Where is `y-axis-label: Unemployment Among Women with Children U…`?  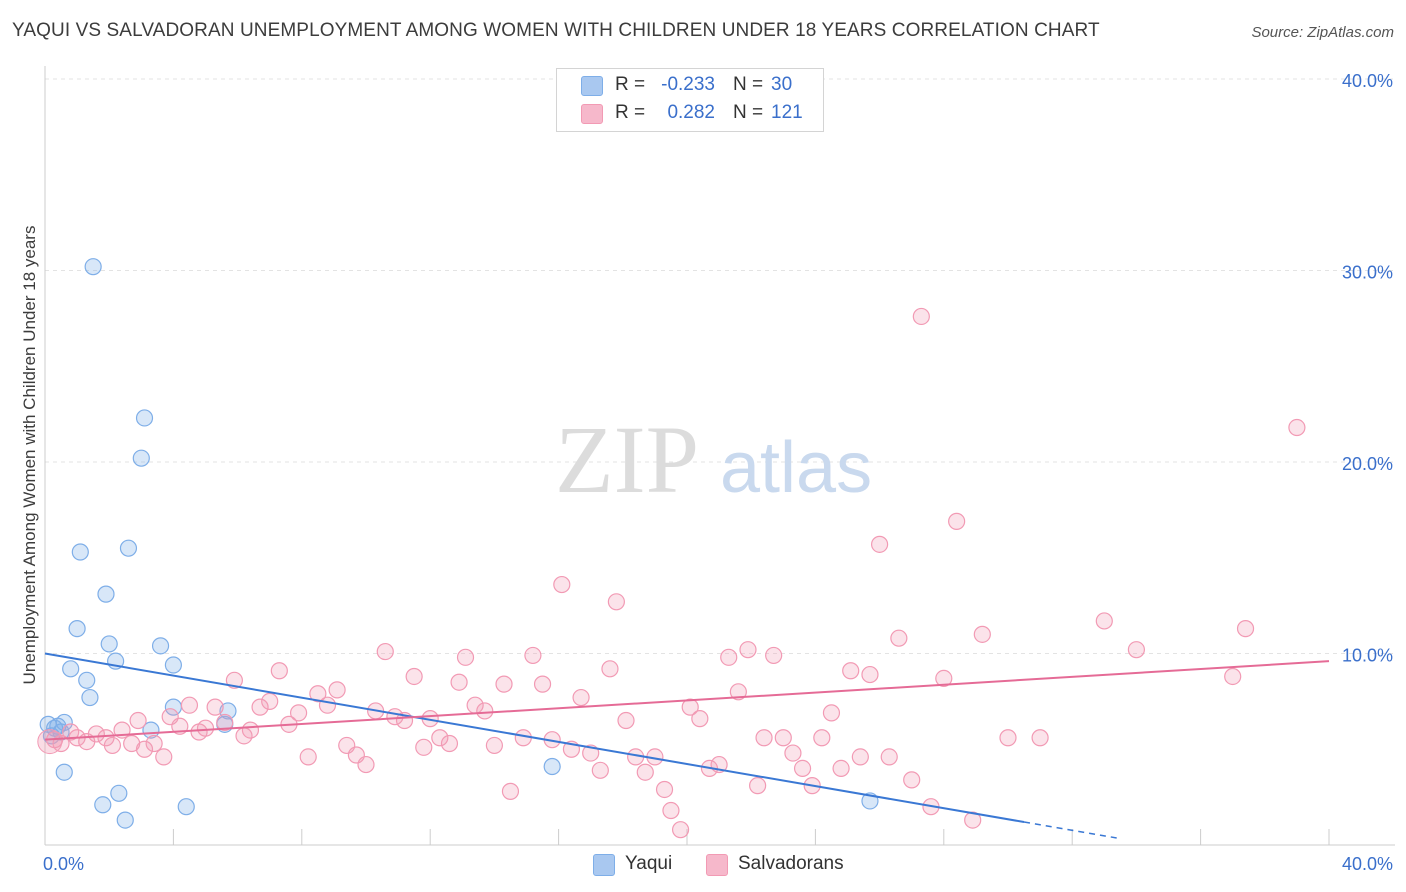
y-axis-label: Unemployment Among Women with Children U… is located at coordinates (29, 455).